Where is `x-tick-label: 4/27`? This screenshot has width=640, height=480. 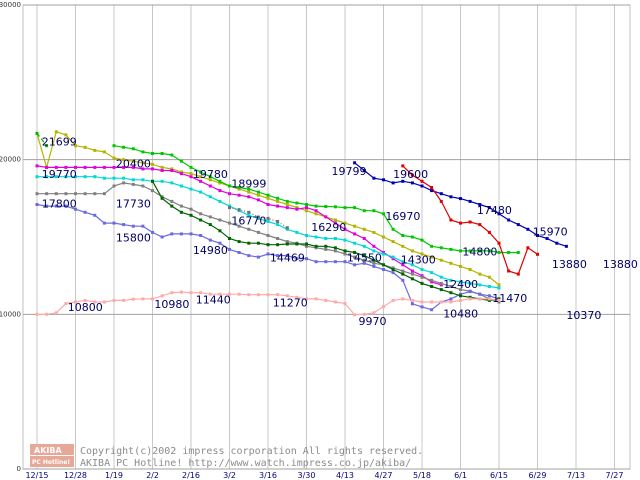 x-tick-label: 4/27 is located at coordinates (384, 475).